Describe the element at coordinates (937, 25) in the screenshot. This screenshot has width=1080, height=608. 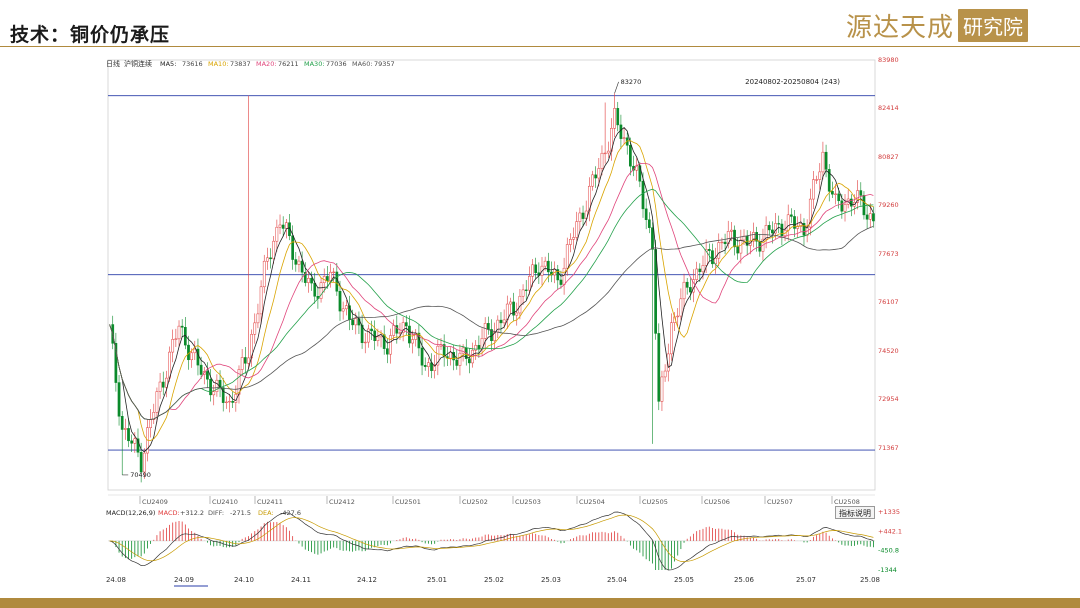
I see `brand-logo: 源达天成 研究院` at that location.